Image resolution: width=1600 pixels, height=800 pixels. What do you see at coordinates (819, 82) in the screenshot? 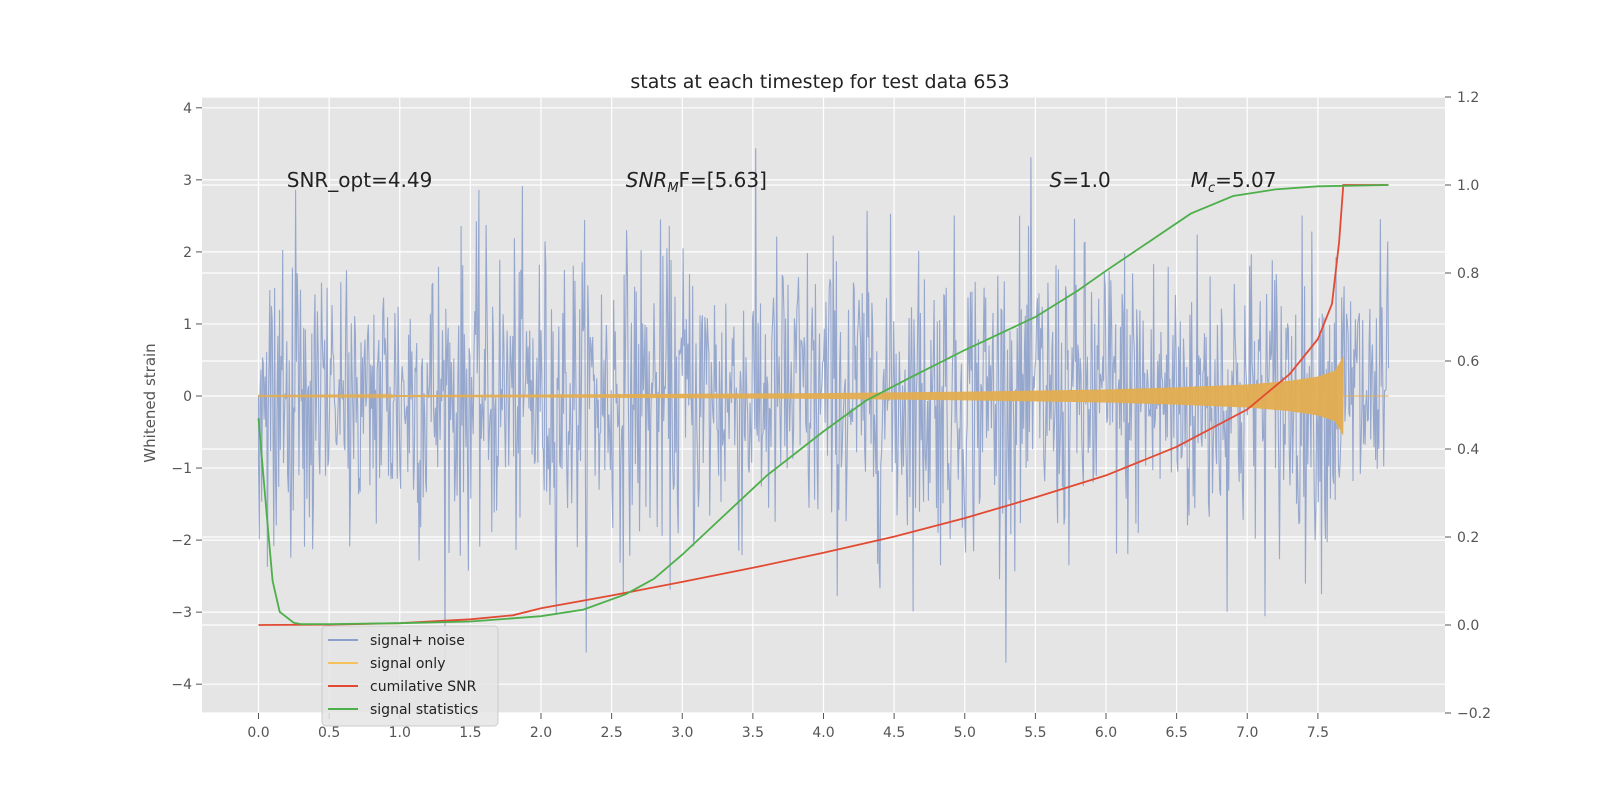
I see `chart-title: stats at each timestep for test data 653` at bounding box center [819, 82].